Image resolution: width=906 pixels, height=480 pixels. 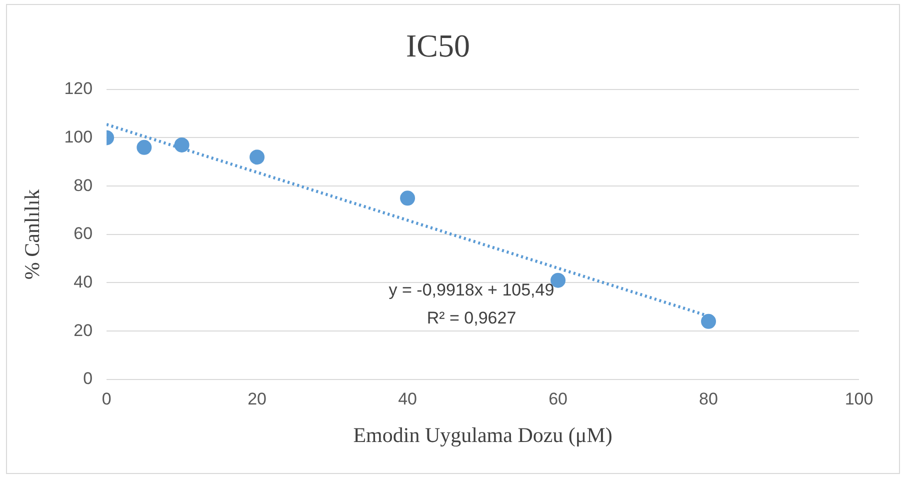 I want to click on y-tick-label: 100, so click(x=78, y=136).